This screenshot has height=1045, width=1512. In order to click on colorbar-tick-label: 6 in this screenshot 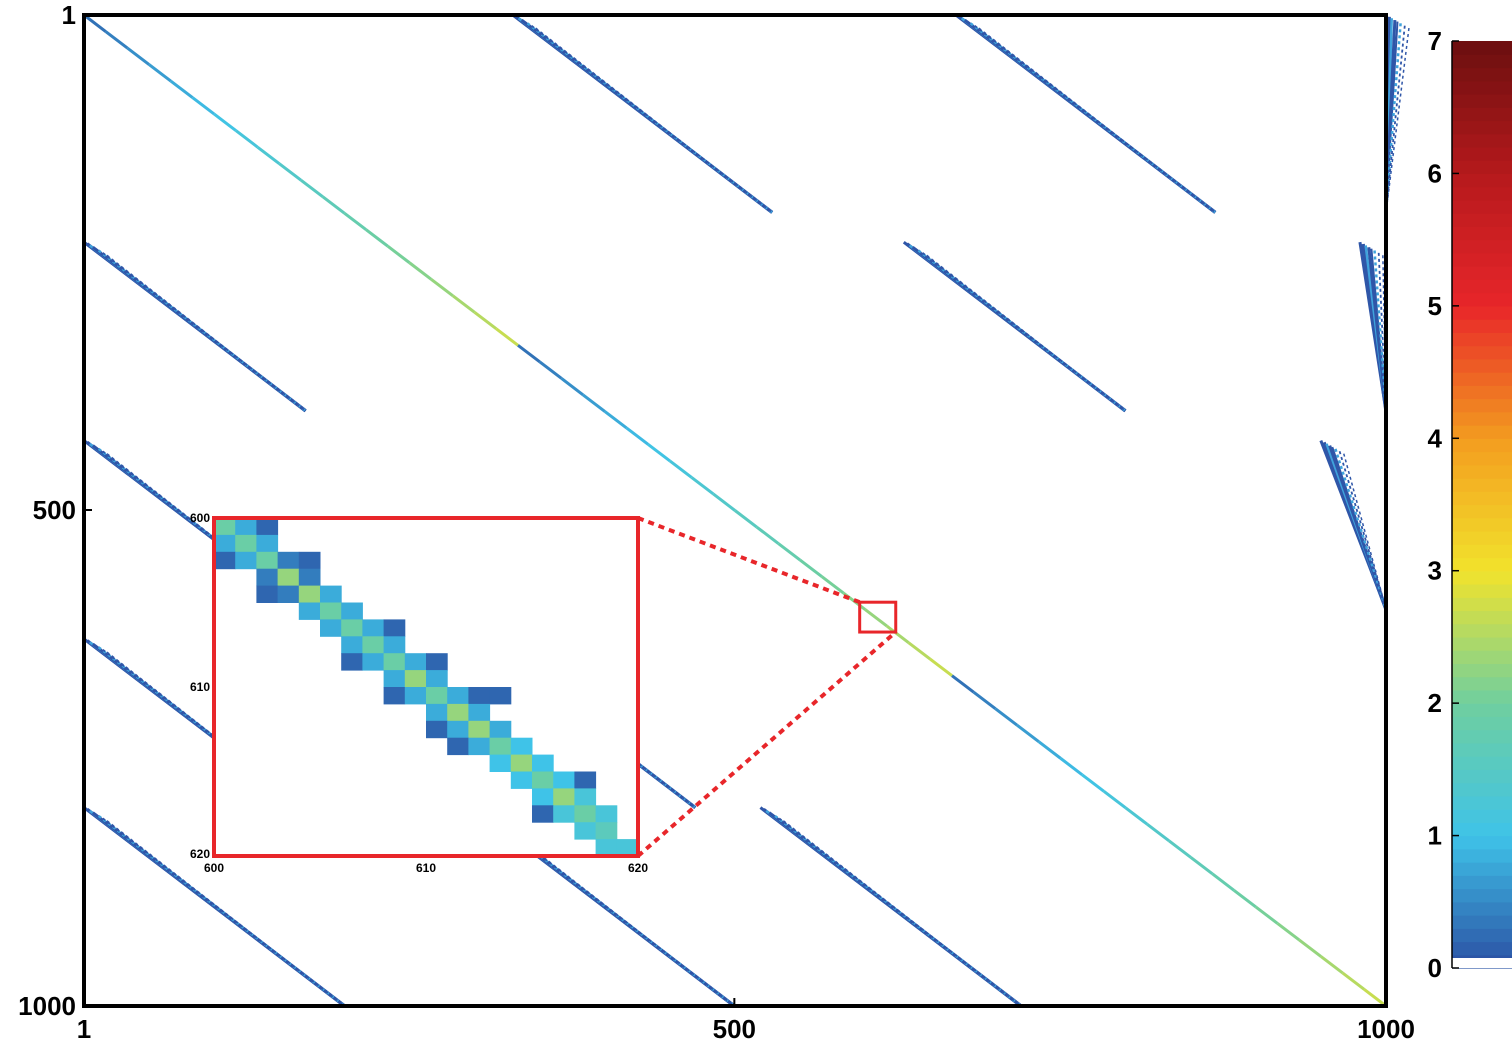, I will do `click(1435, 173)`.